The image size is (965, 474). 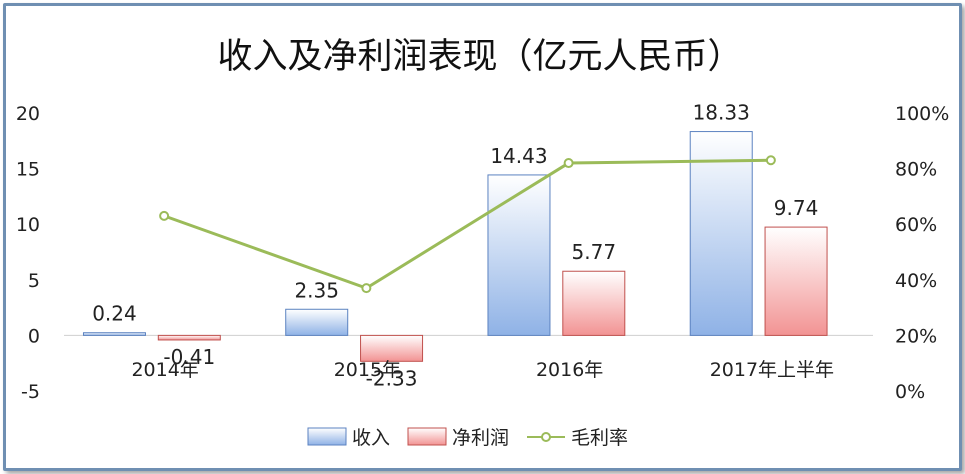 I want to click on legend-item: 净利润, so click(x=458, y=438).